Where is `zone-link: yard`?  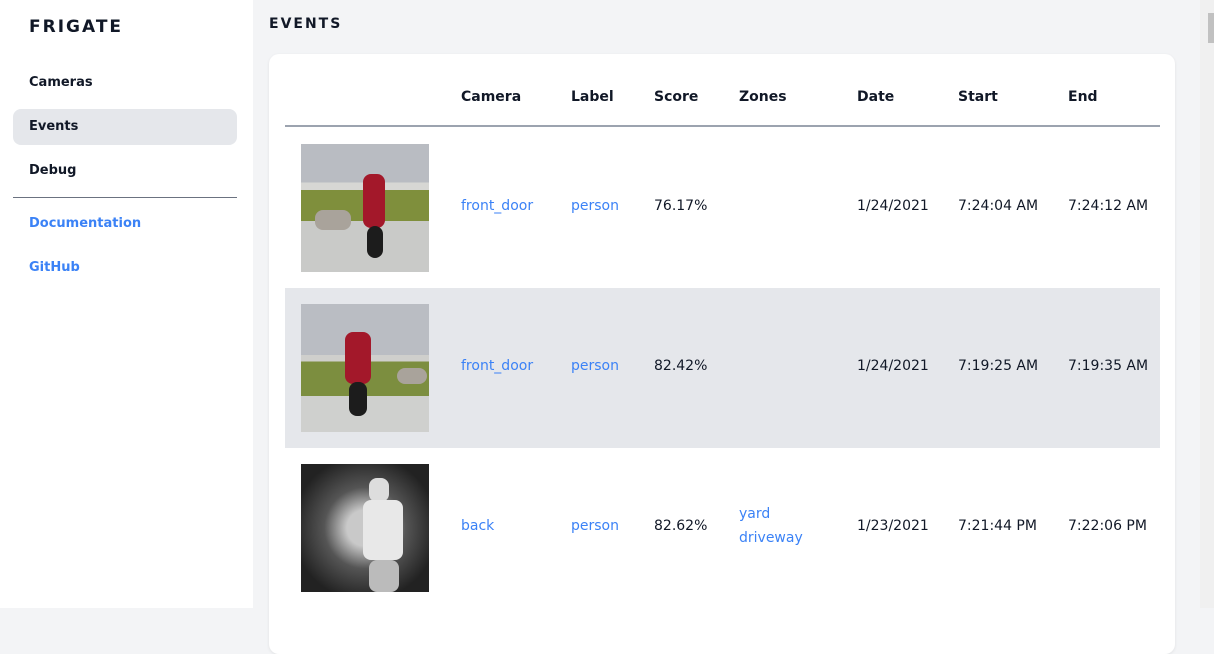 zone-link: yard is located at coordinates (755, 514).